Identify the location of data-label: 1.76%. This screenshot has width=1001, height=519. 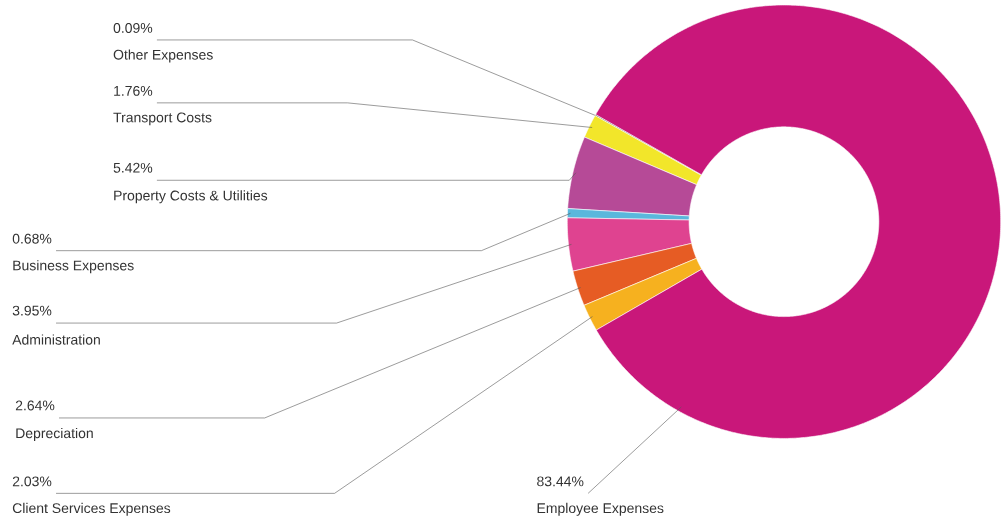
(133, 90).